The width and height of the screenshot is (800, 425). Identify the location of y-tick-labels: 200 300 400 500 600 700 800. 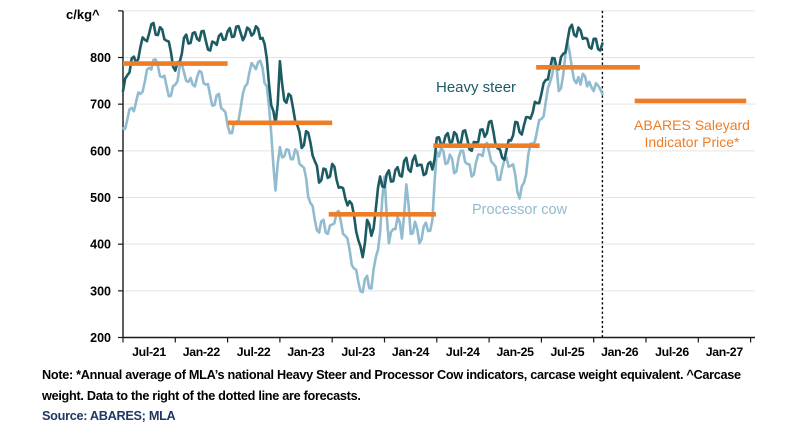
(100, 198).